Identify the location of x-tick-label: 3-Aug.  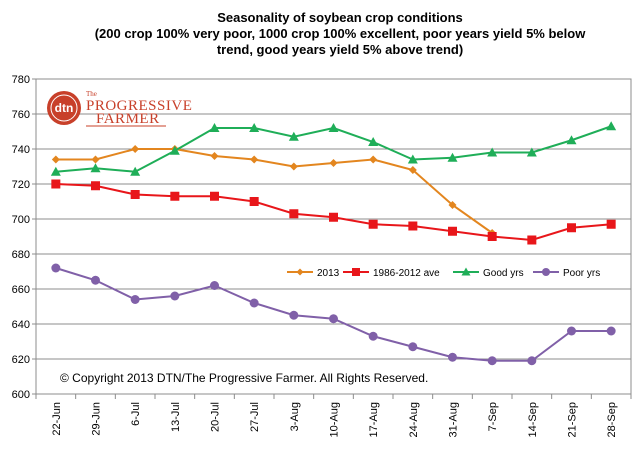
(295, 416).